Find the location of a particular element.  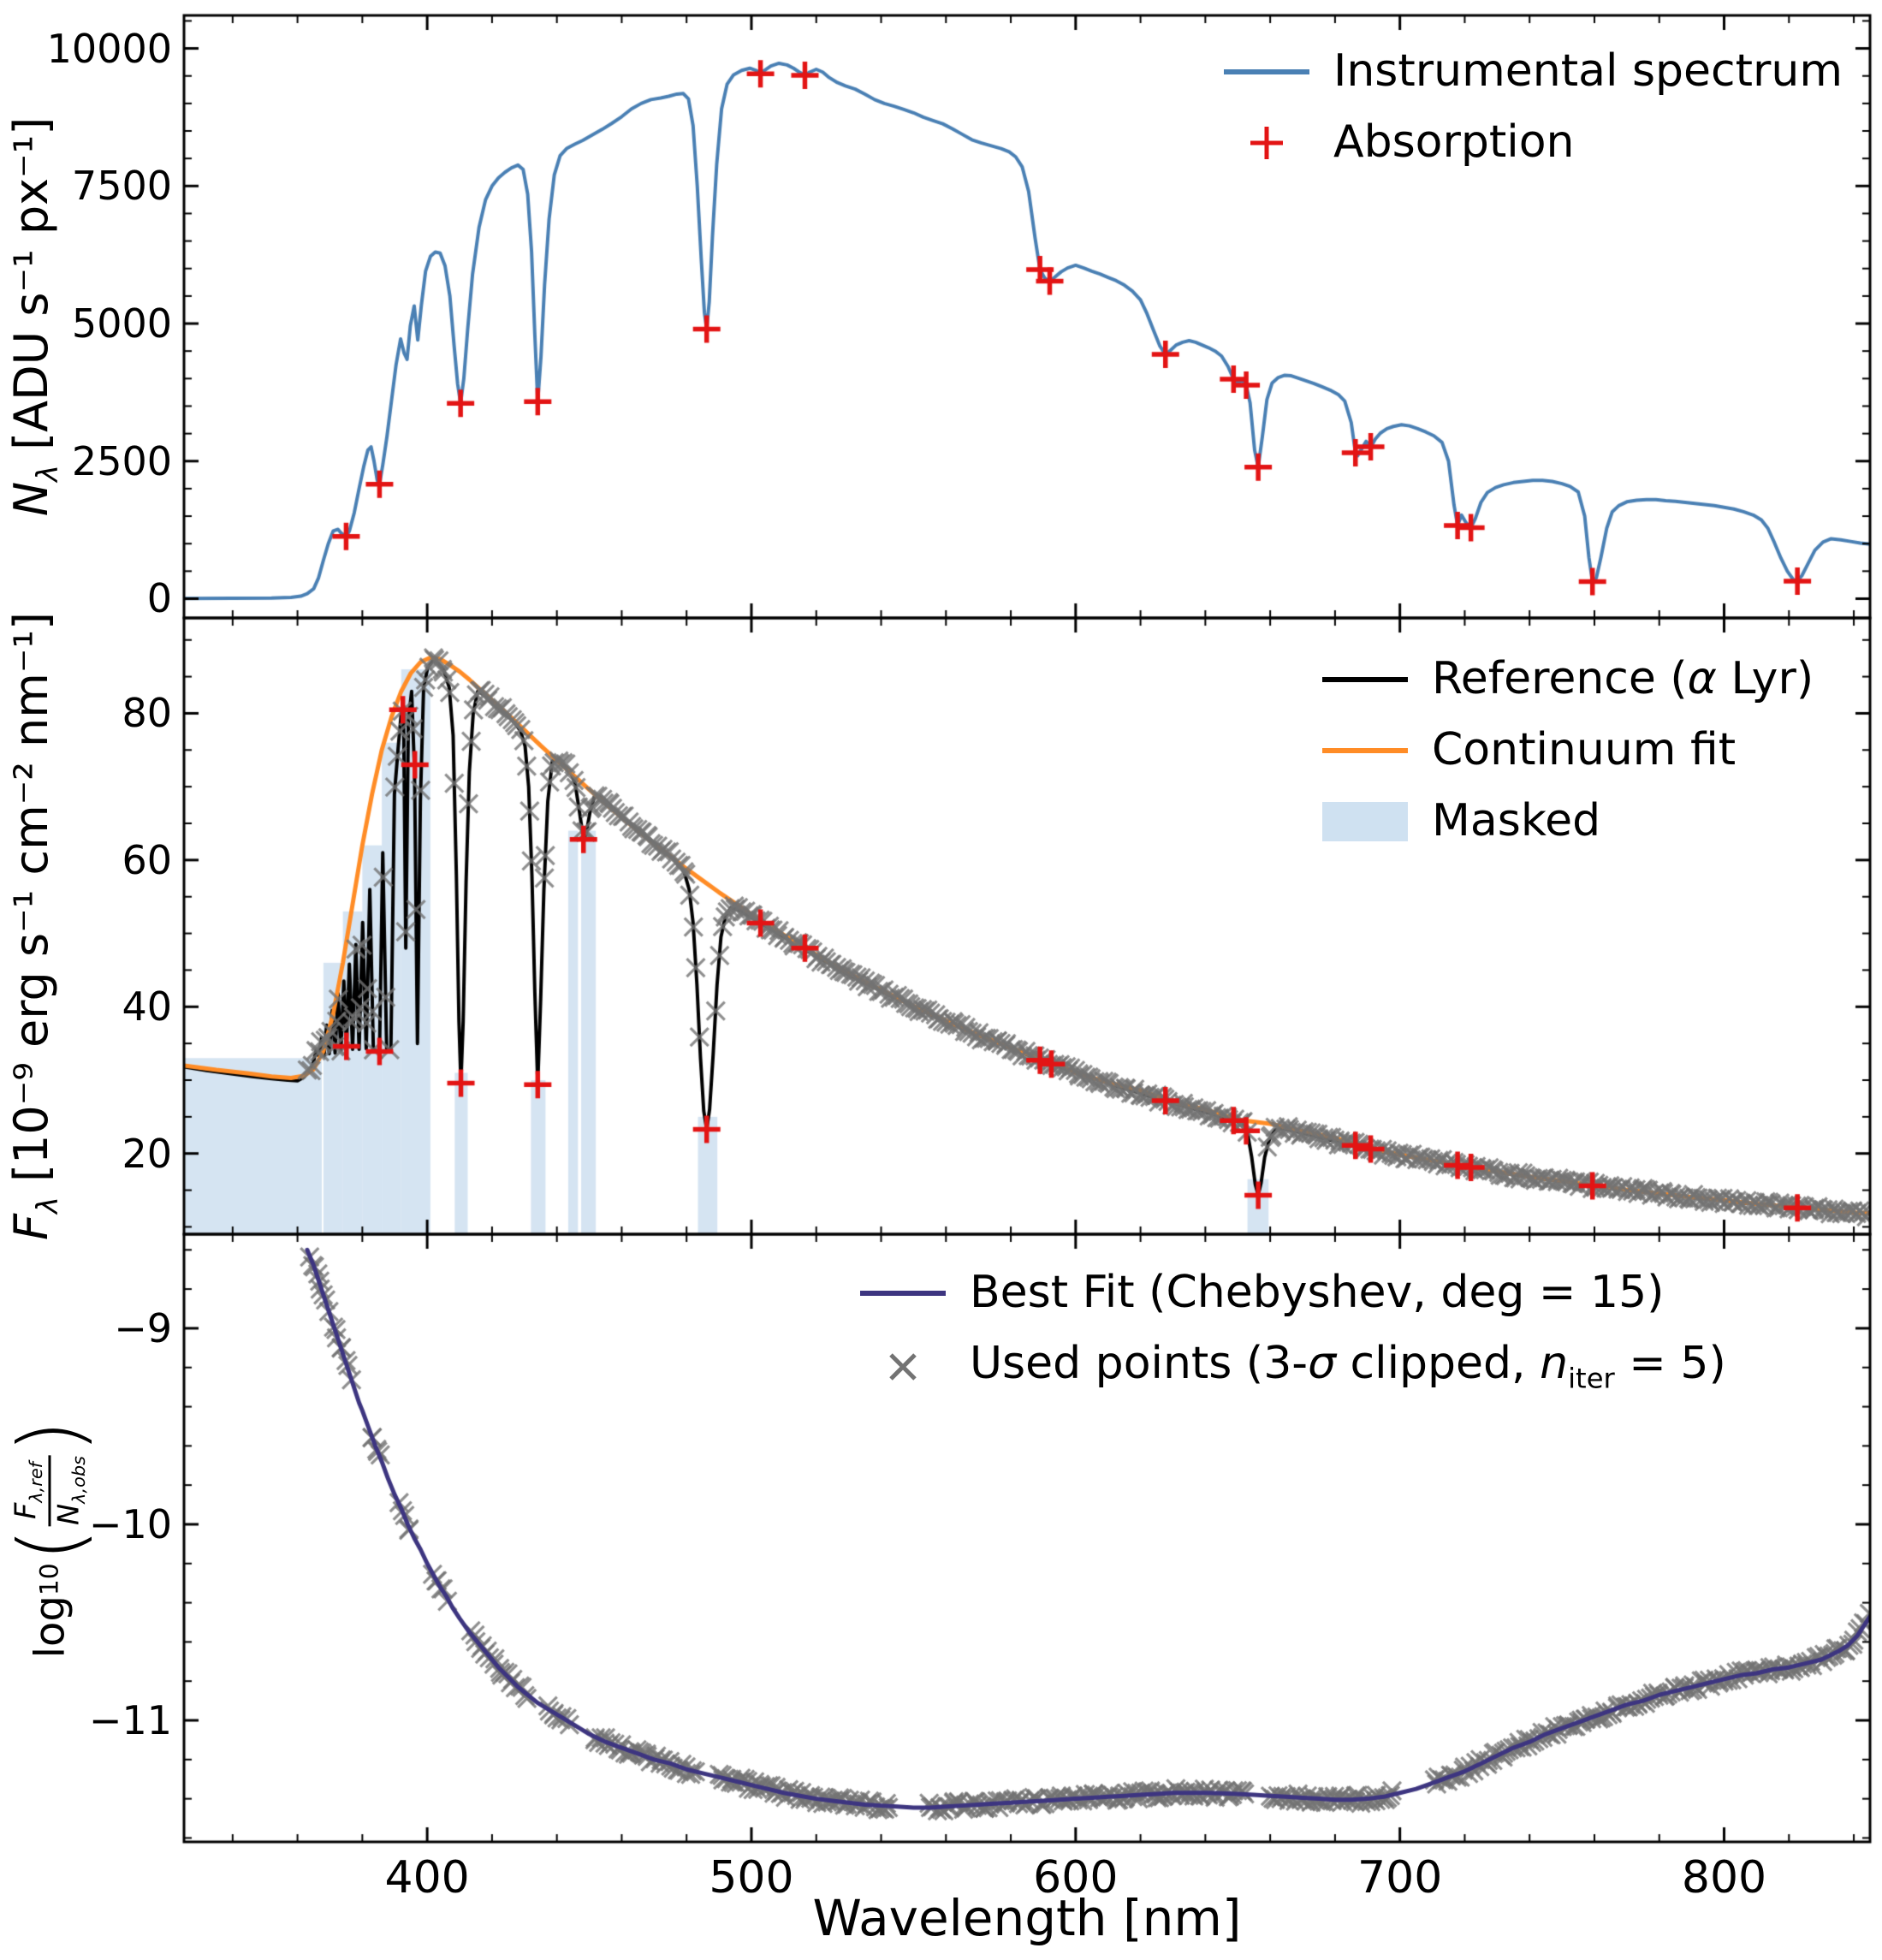

legend-entry: Absorption is located at coordinates (1533, 142).